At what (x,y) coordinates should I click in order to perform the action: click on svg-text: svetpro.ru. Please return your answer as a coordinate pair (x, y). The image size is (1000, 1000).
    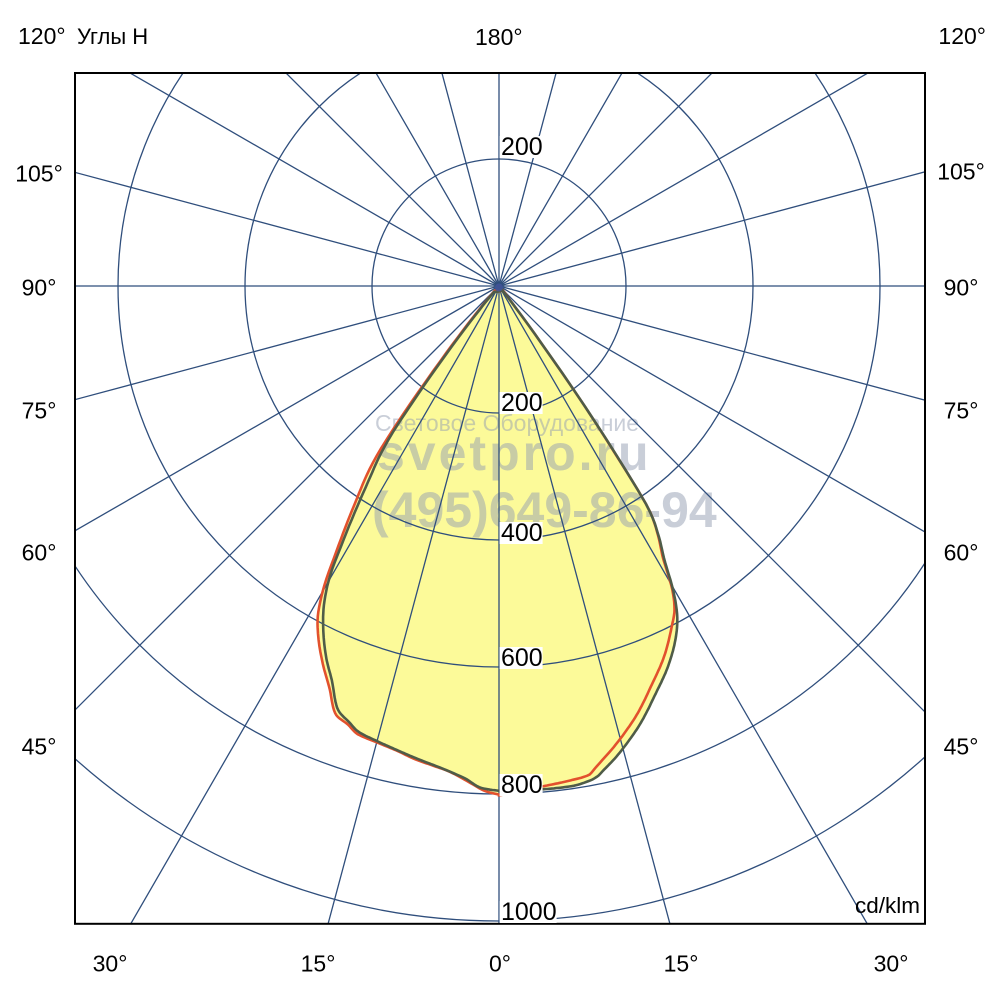
    Looking at the image, I should click on (514, 453).